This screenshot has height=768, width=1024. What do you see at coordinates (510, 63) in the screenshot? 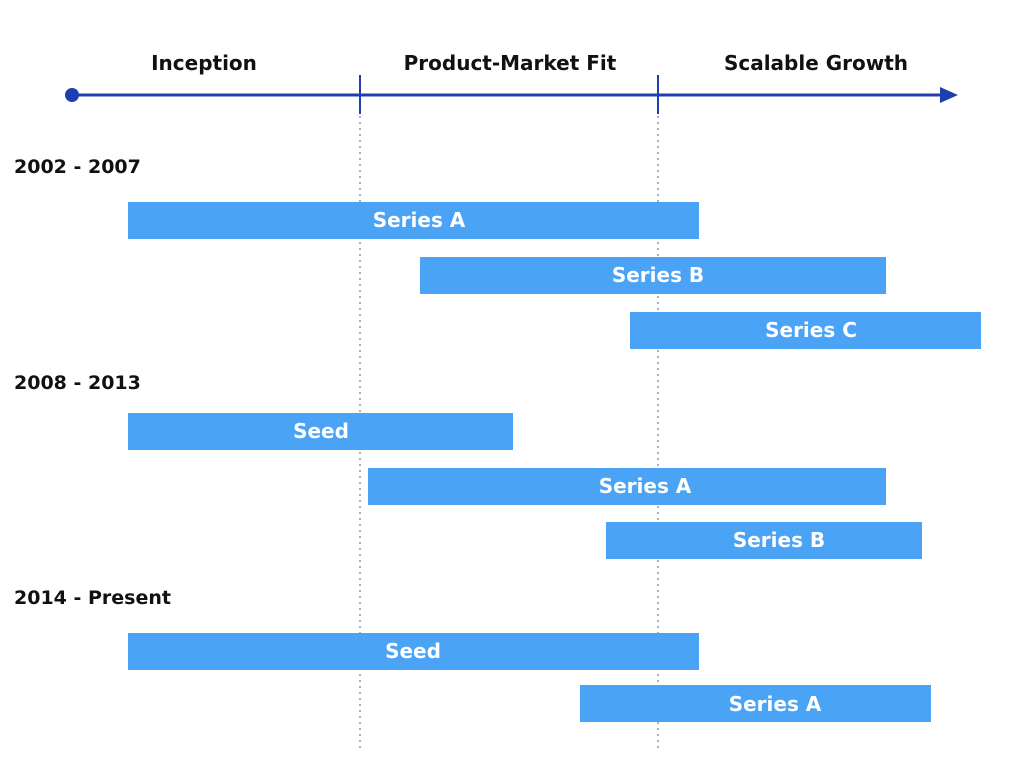
I see `phase-label-product-market-fit: Product-Market Fit` at bounding box center [510, 63].